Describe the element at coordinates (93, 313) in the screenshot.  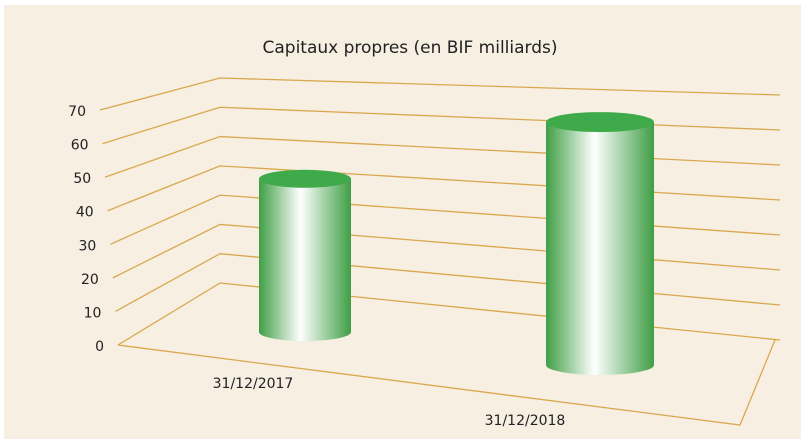
I see `y-tick-label: 10` at that location.